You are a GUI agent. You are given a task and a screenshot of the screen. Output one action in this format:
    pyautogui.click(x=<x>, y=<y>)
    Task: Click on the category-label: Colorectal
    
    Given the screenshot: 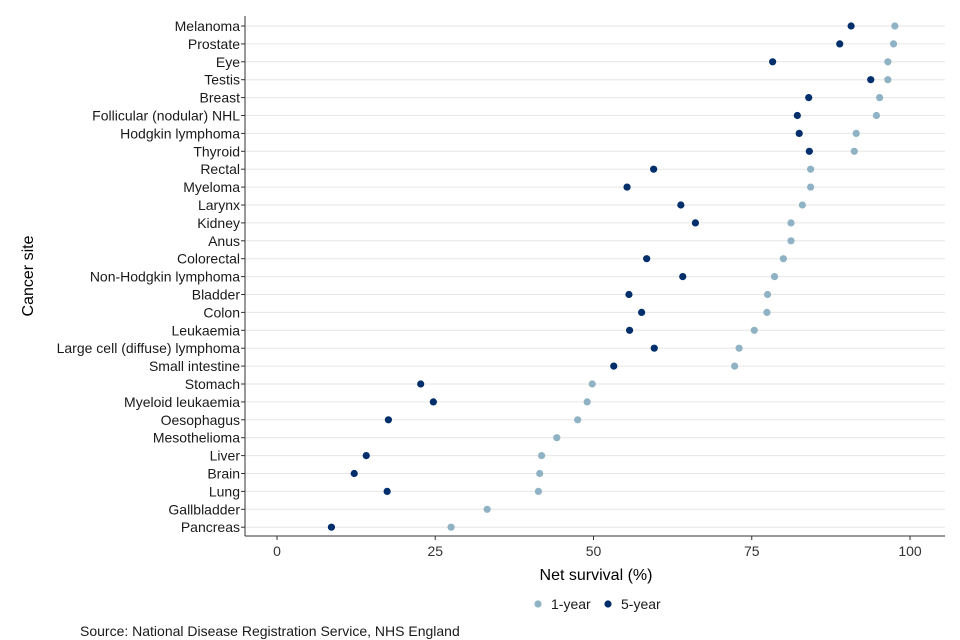 What is the action you would take?
    pyautogui.click(x=208, y=259)
    